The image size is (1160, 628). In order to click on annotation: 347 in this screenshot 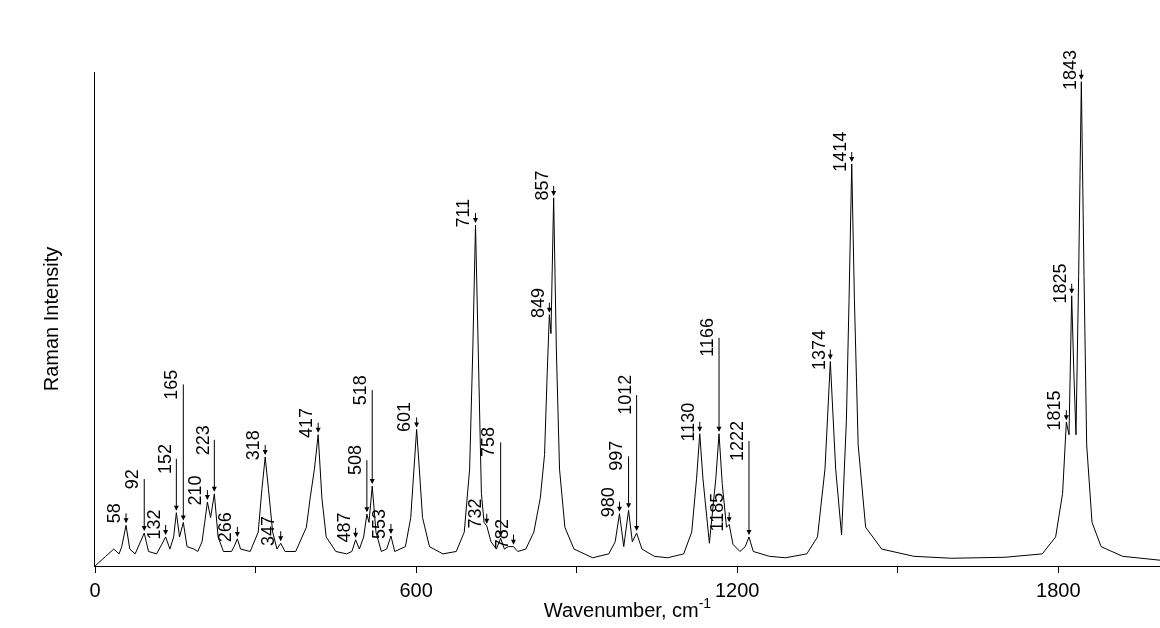, I will do `click(268, 530)`.